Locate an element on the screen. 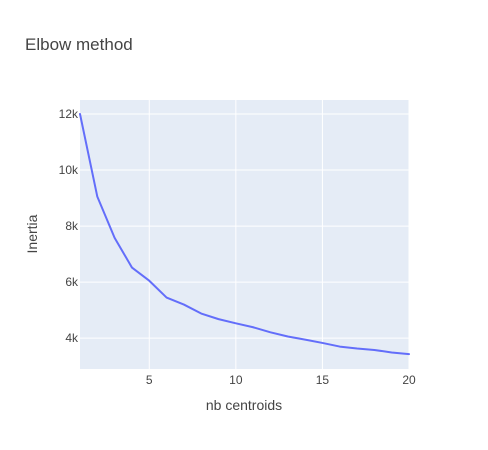 Image resolution: width=488 pixels, height=450 pixels. x-tick-label: 20 is located at coordinates (409, 380).